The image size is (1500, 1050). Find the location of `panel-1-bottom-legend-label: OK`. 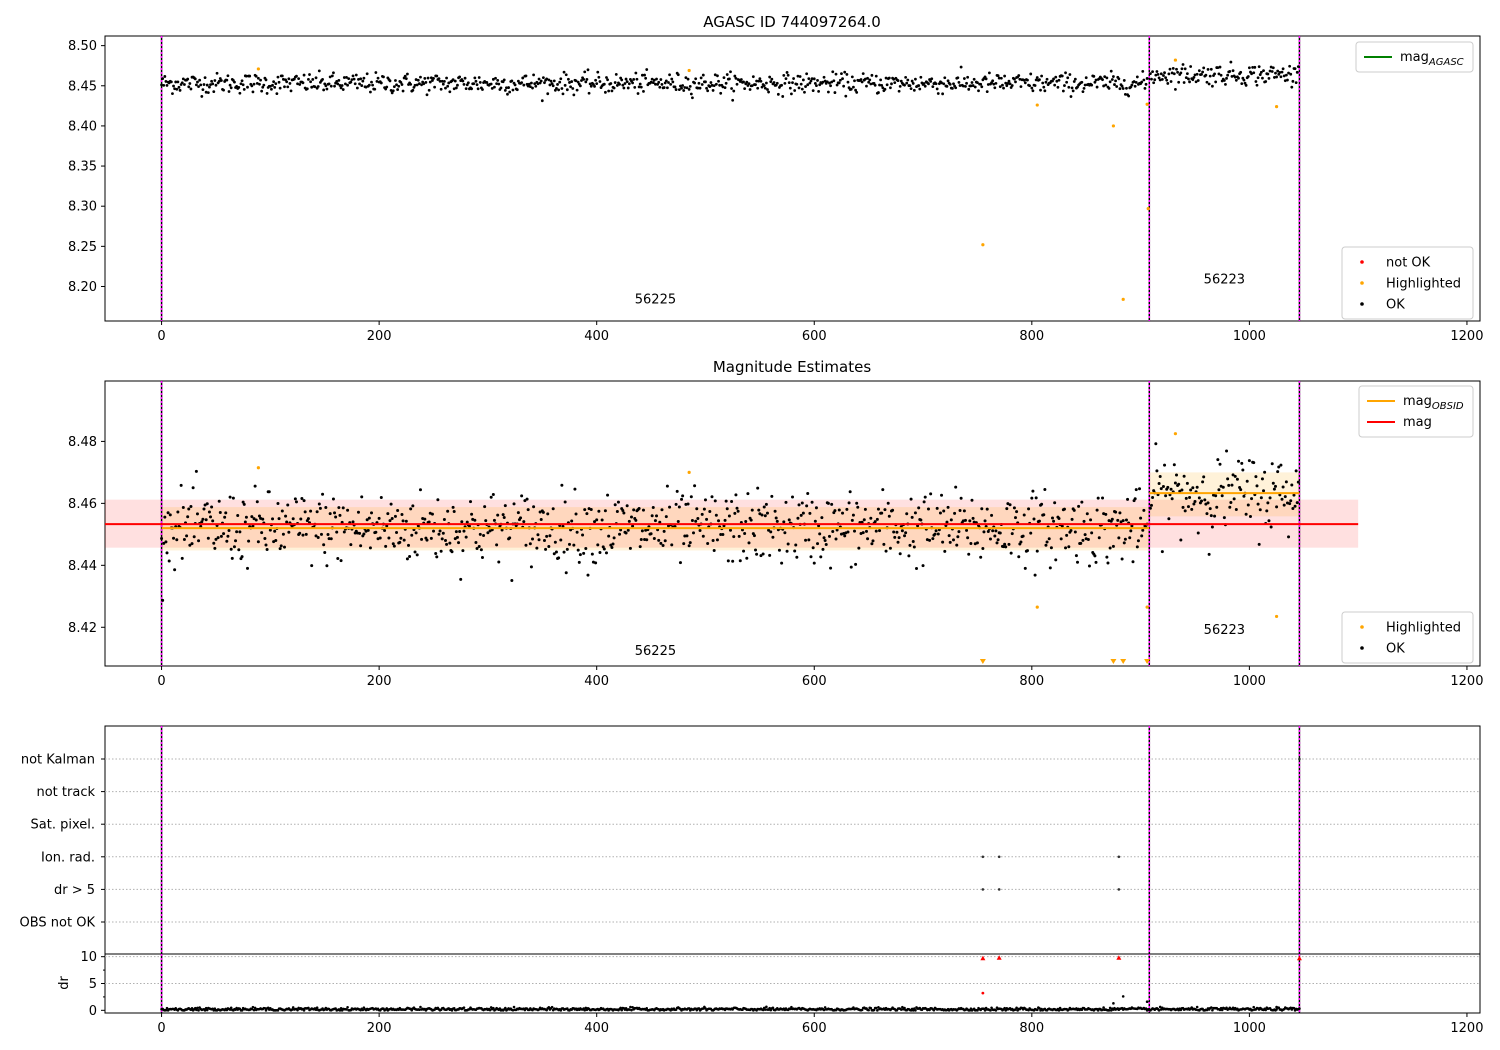

panel-1-bottom-legend-label: OK is located at coordinates (1395, 305).